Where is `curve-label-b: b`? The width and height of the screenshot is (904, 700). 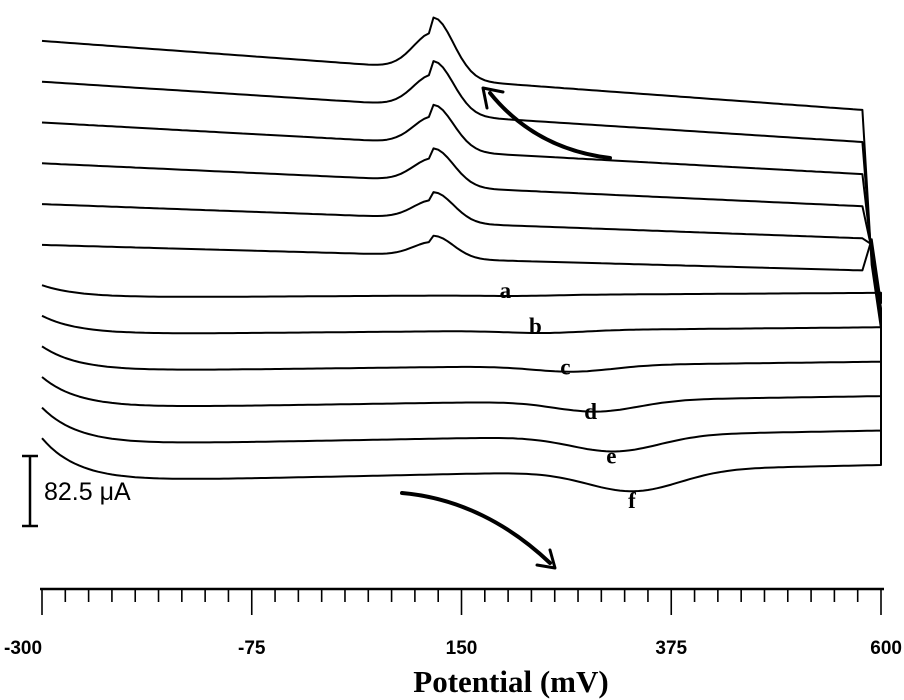
curve-label-b: b is located at coordinates (535, 325).